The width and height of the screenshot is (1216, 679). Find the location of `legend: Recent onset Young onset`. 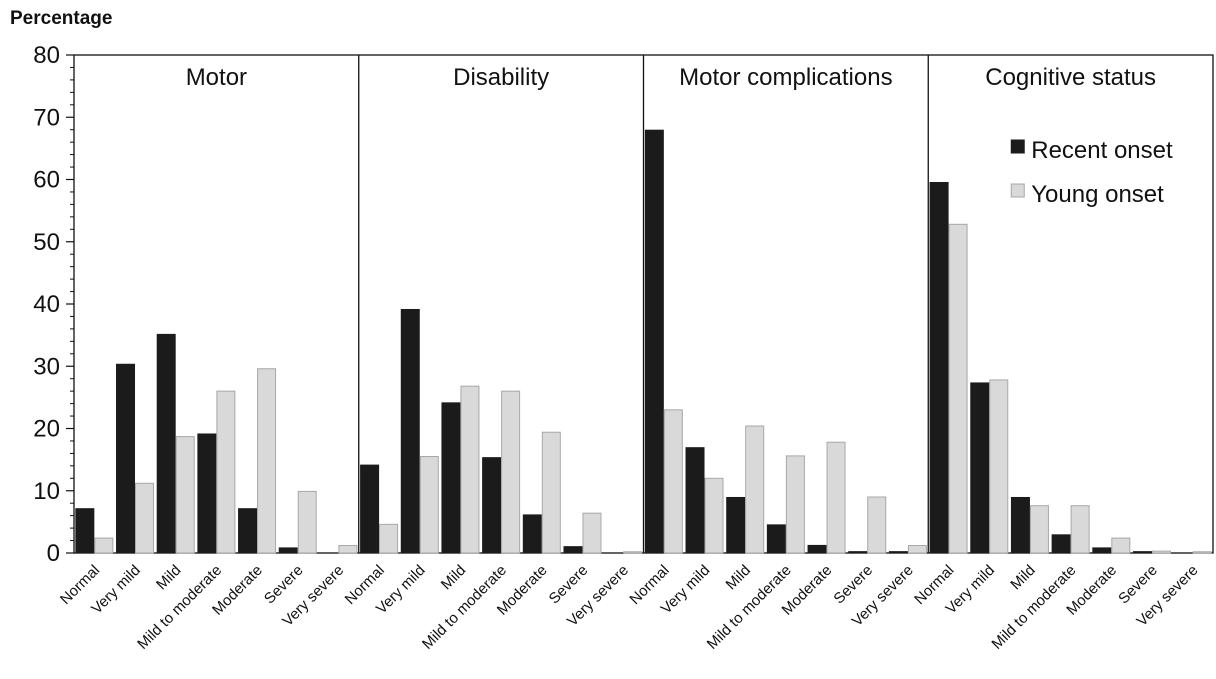

legend: Recent onset Young onset is located at coordinates (1091, 172).